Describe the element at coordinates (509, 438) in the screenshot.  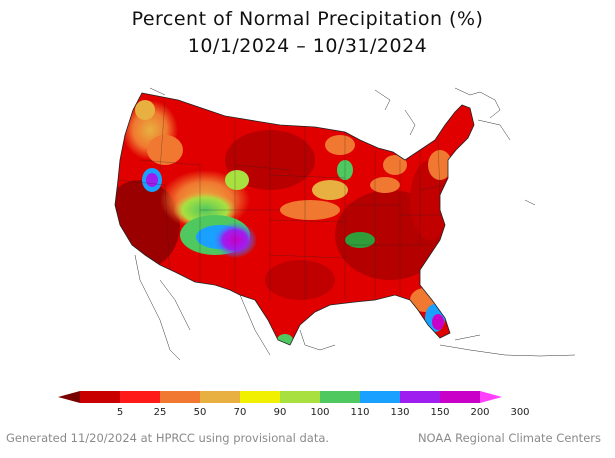
I see `source-credit: NOAA Regional Climate Centers` at that location.